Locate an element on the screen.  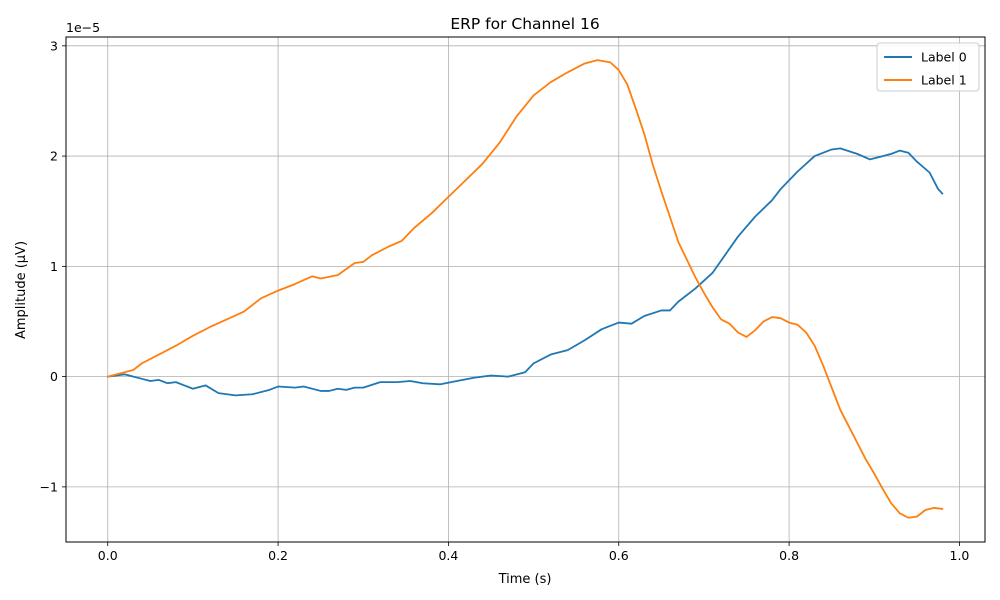
chart-title: ERP for Channel 16 is located at coordinates (524, 24).